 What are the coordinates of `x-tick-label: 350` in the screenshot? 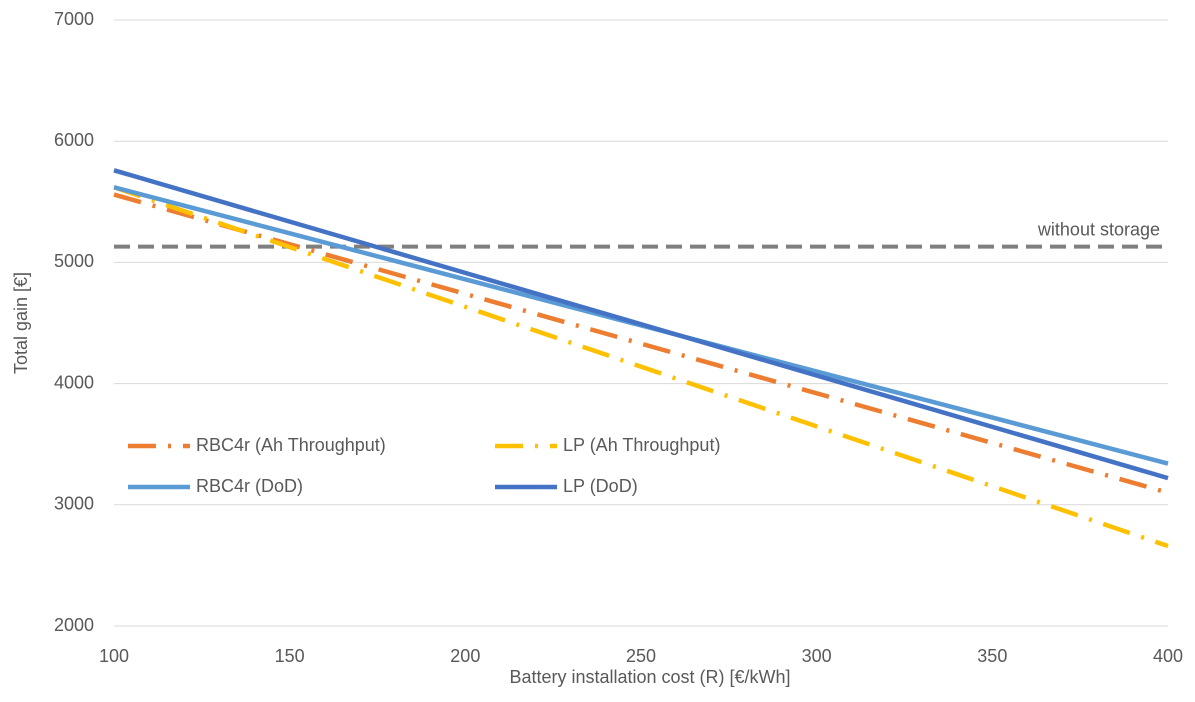 It's located at (992, 656).